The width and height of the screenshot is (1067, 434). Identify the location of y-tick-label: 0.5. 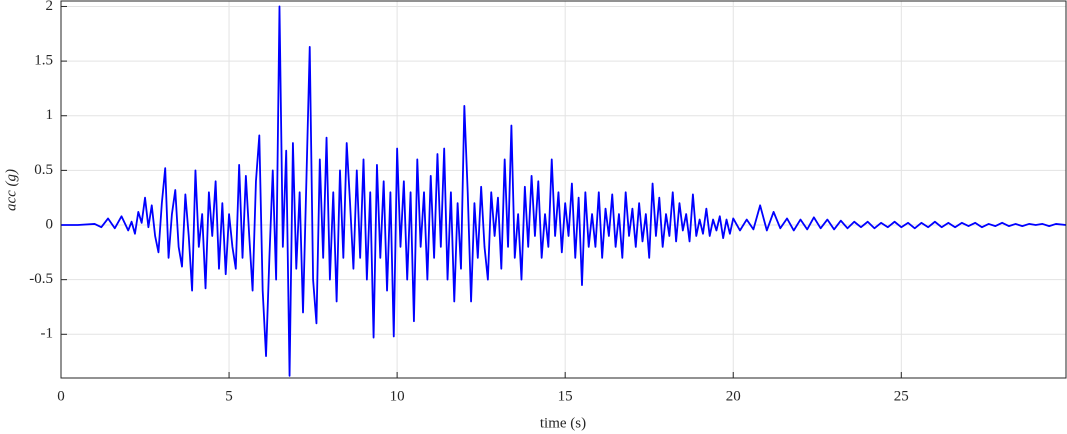
(43, 170).